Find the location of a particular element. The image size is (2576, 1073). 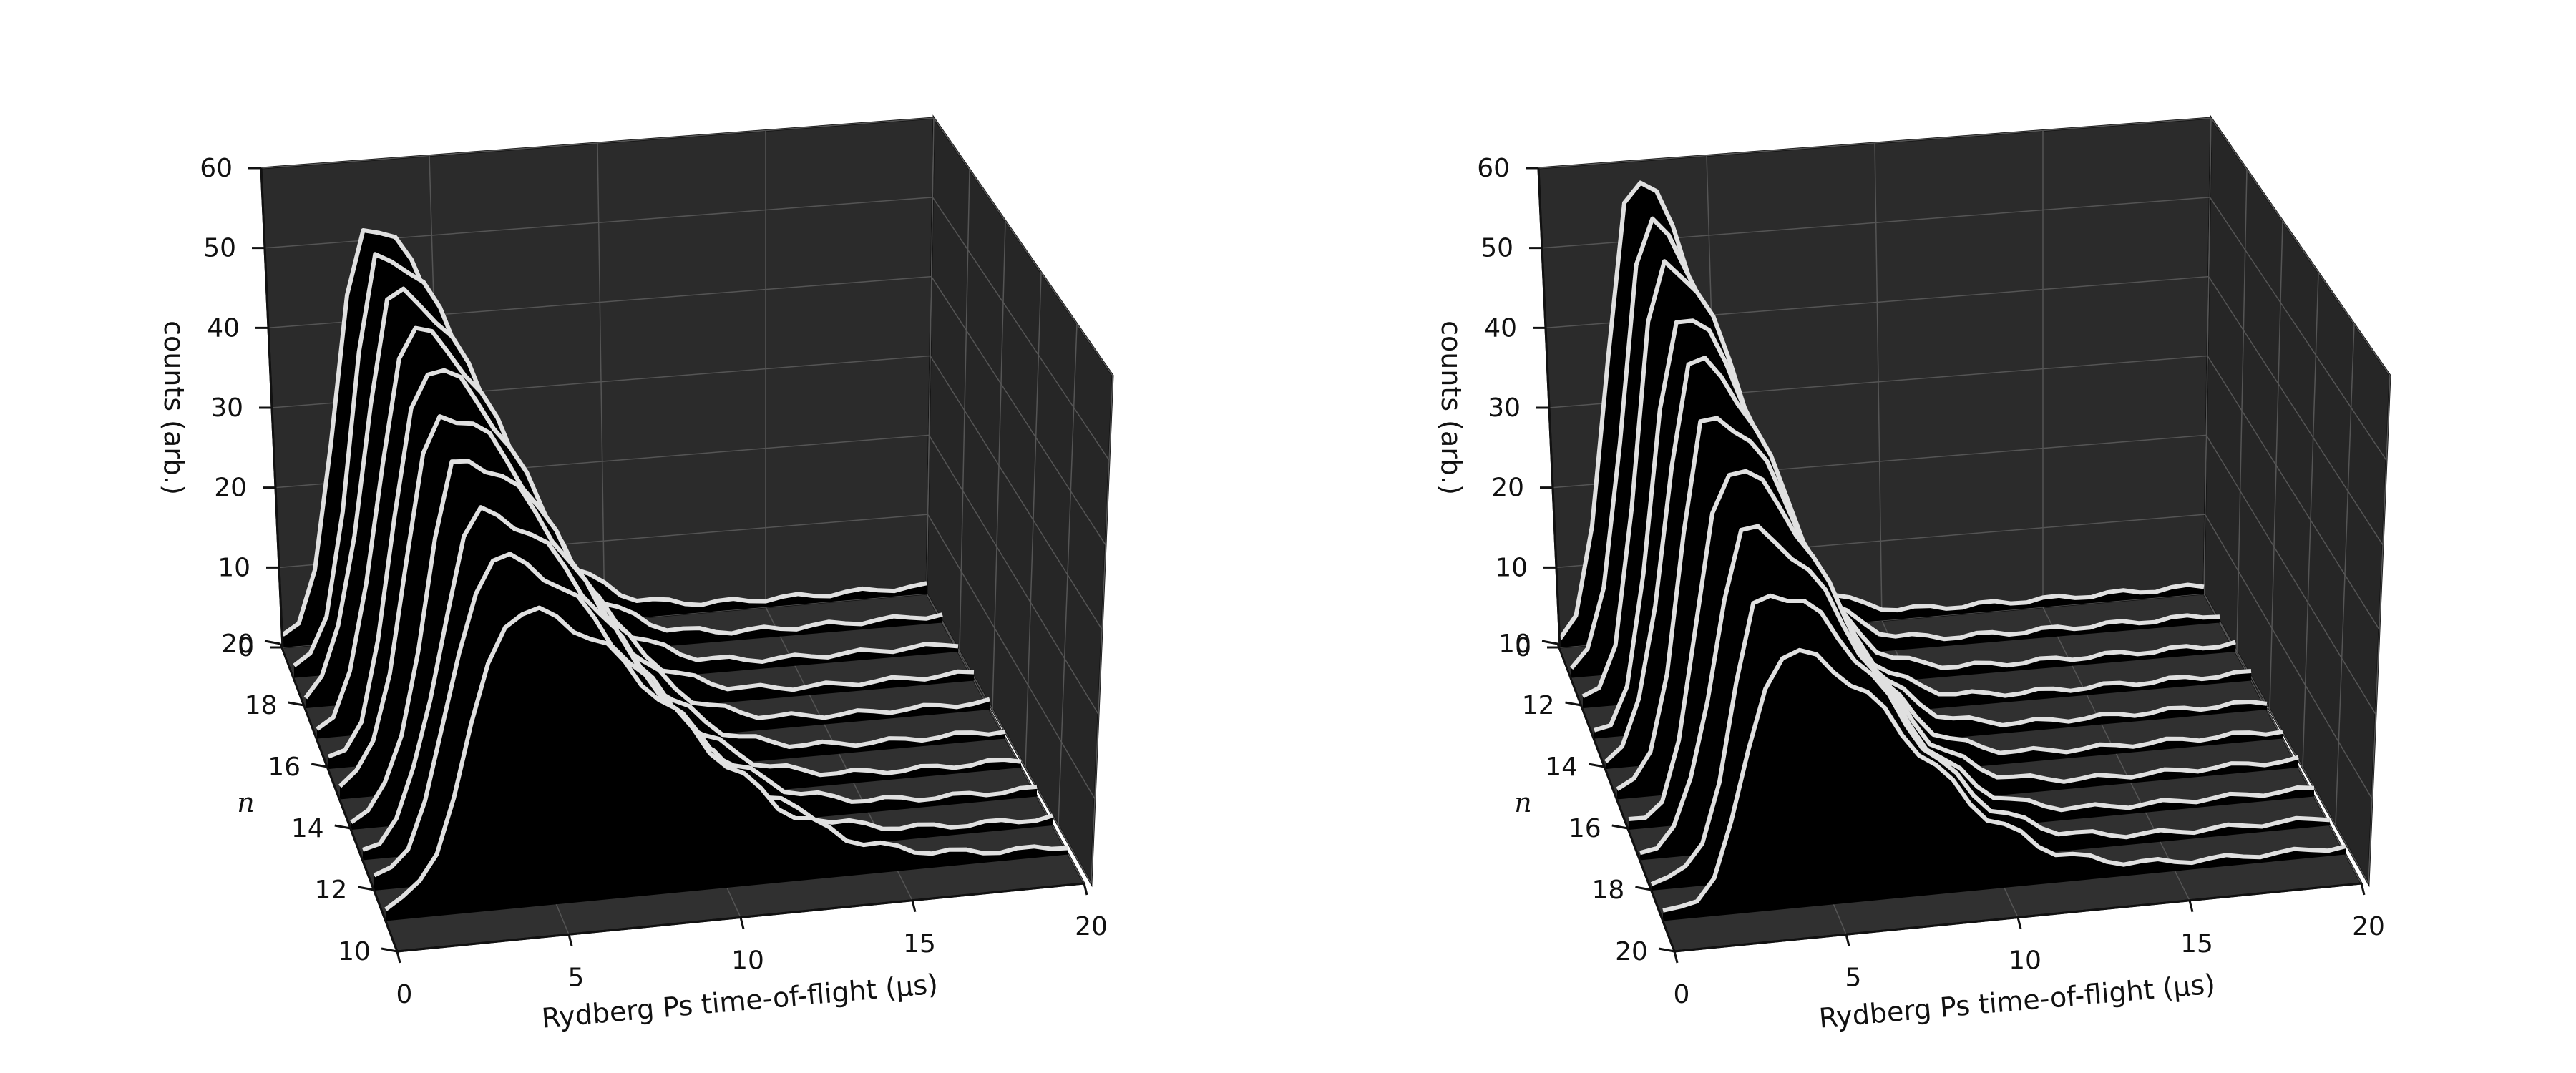

series-line-n17 is located at coordinates (645, 528).